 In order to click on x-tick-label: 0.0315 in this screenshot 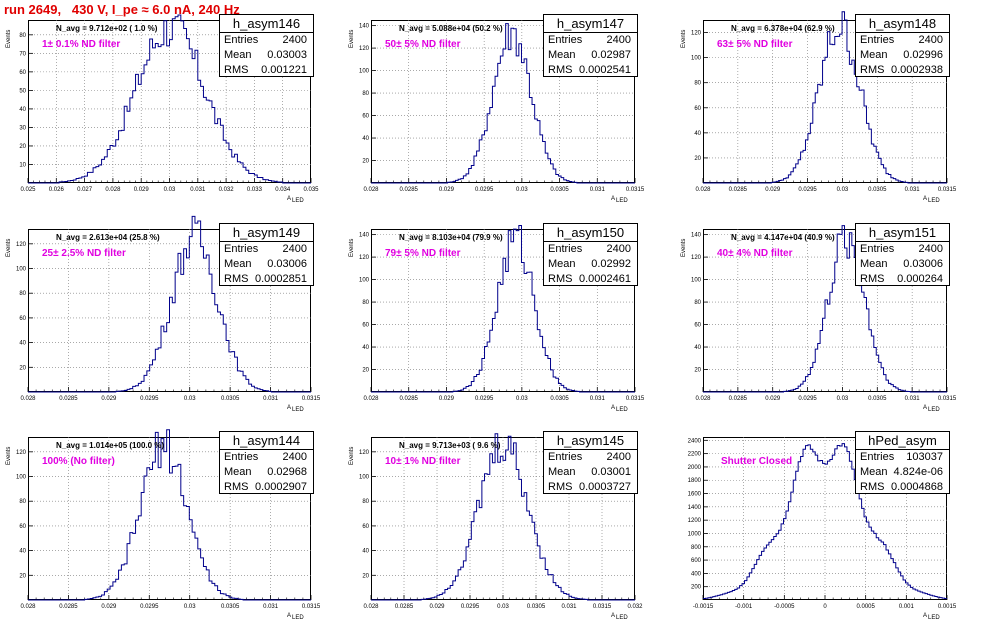, I will do `click(311, 607)`.